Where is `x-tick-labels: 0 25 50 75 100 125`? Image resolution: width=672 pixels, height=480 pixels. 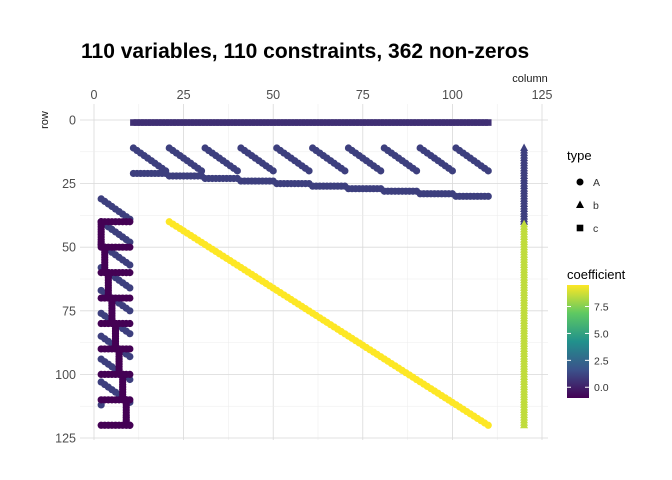 x-tick-labels: 0 25 50 75 100 125 is located at coordinates (322, 95).